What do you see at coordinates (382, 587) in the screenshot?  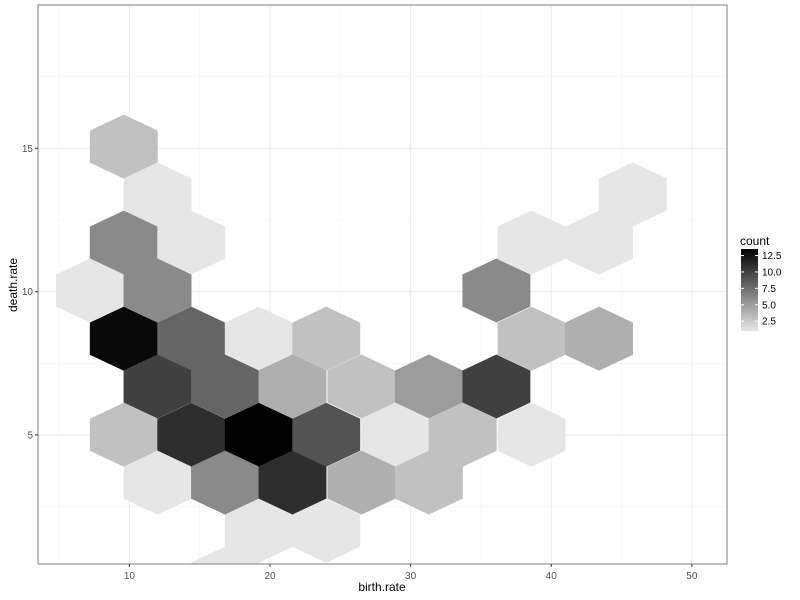 I see `x-axis-title: birth.rate` at bounding box center [382, 587].